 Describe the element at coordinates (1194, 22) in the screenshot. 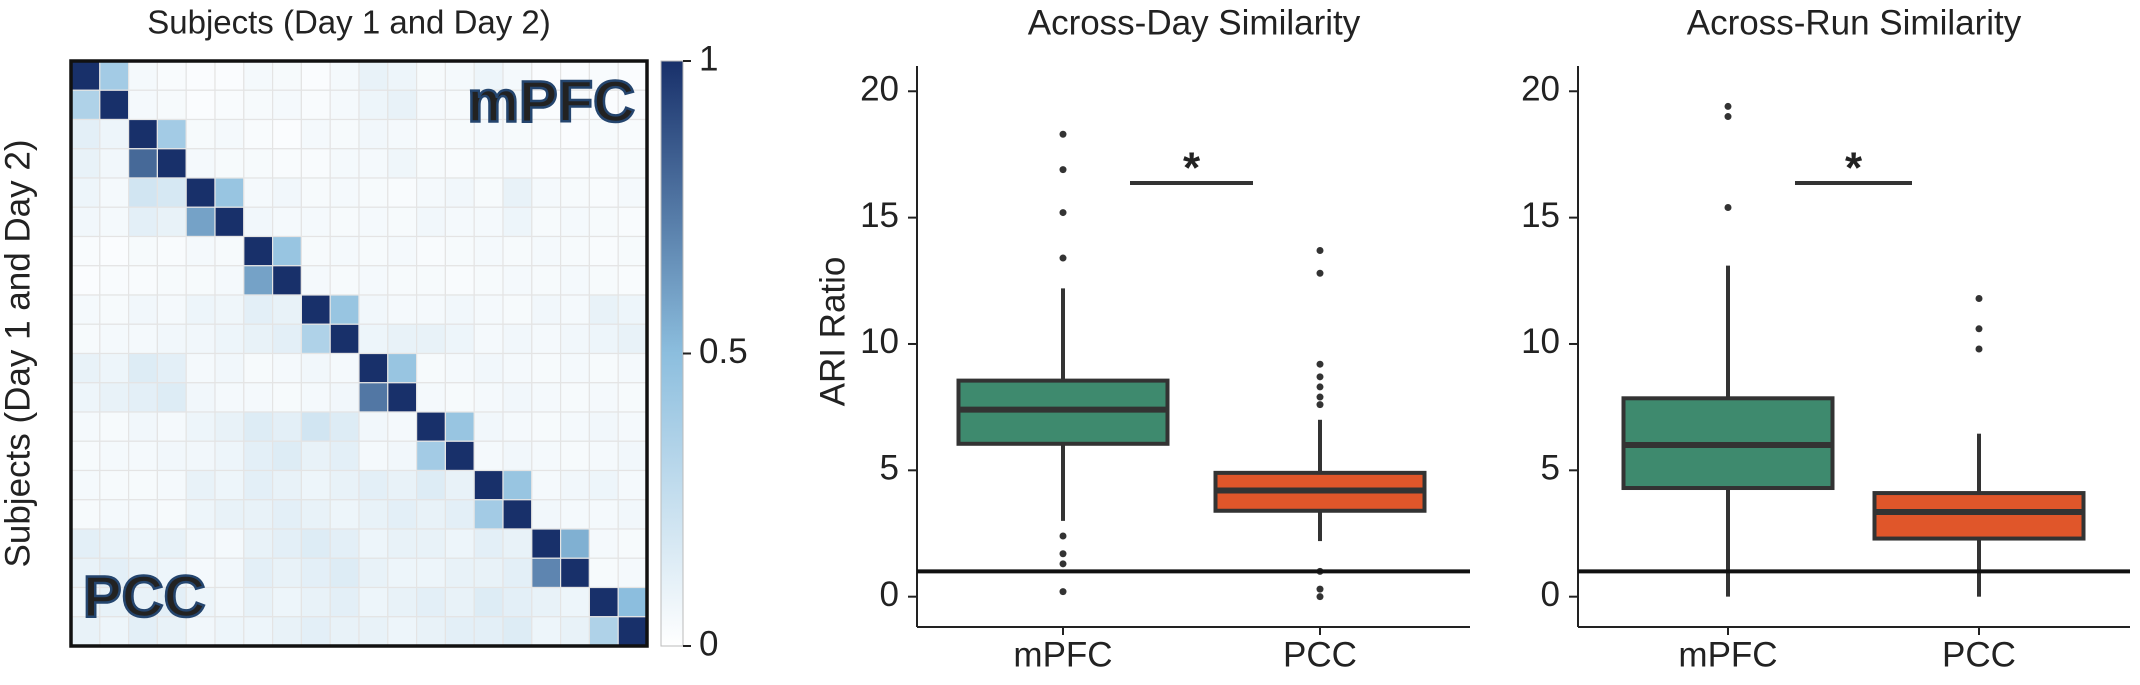

I see `chart-title: Across-Day Similarity` at that location.